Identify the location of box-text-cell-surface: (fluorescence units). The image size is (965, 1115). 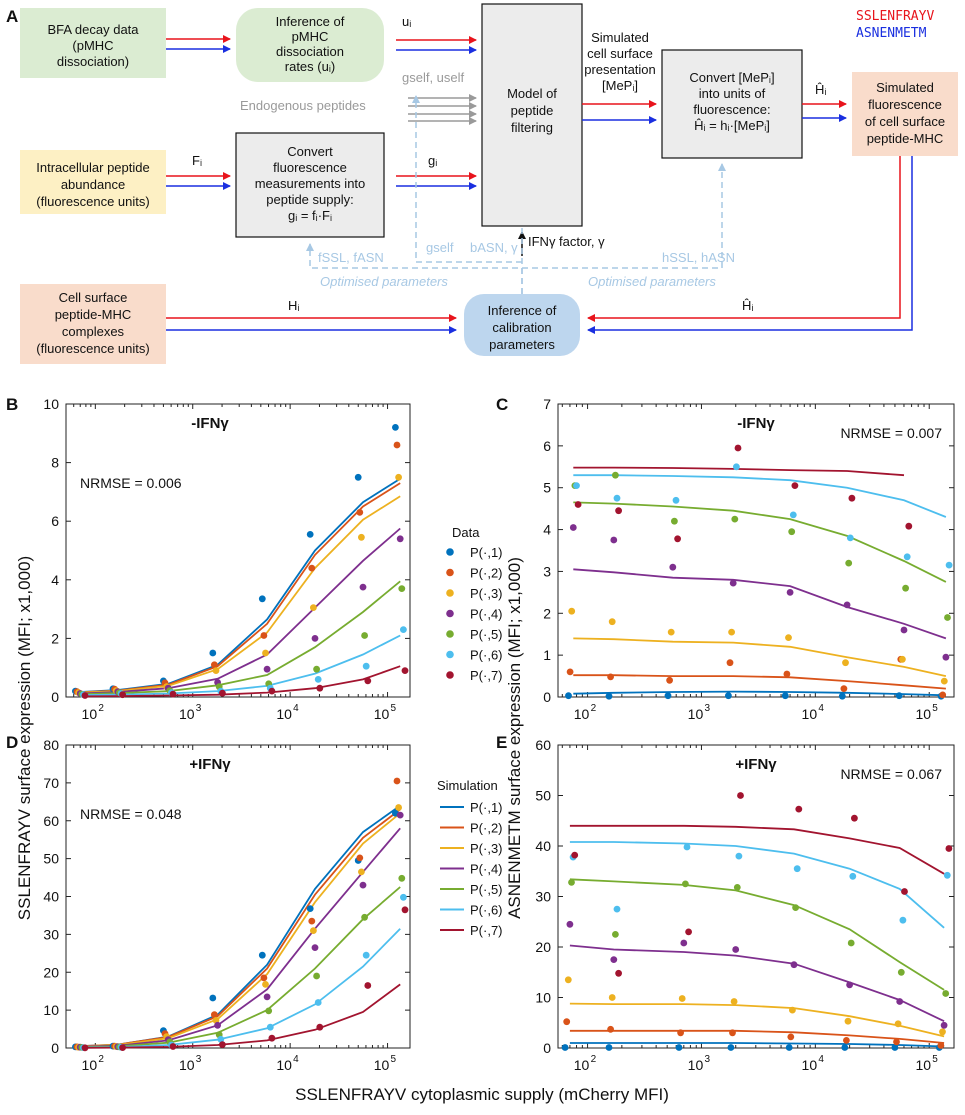
(92, 348).